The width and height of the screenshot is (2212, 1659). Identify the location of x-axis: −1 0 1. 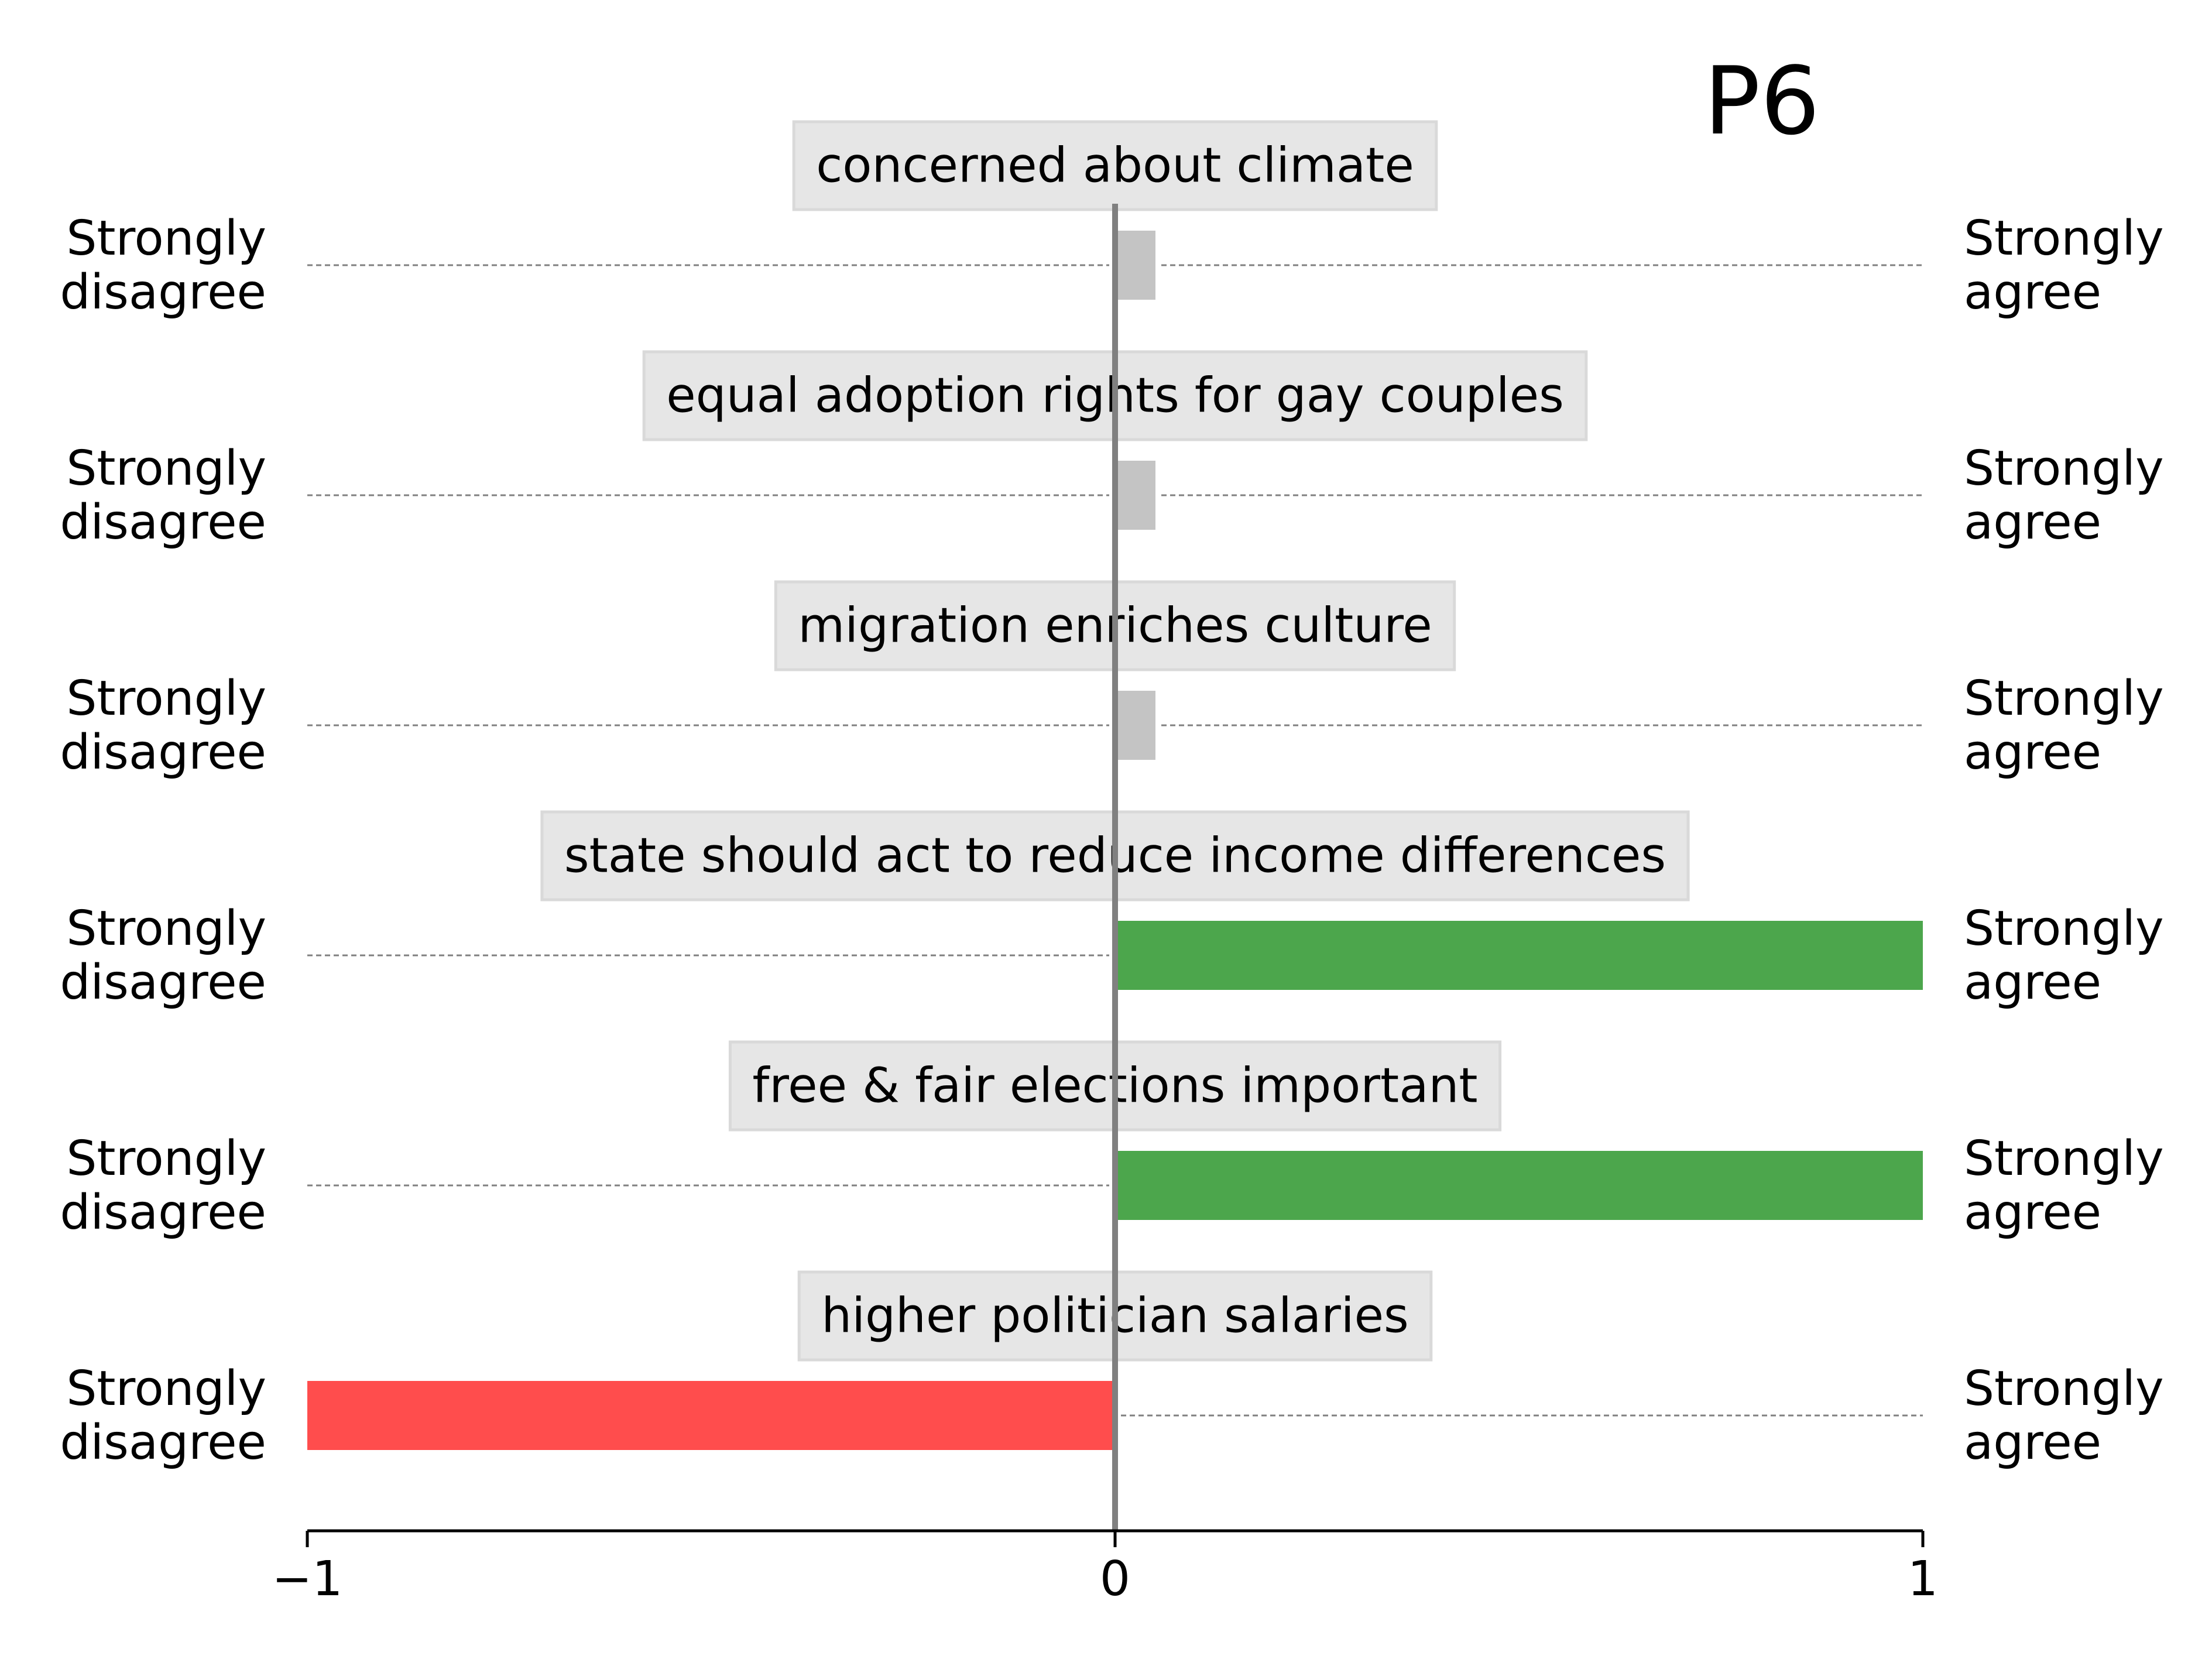
(1105, 1568).